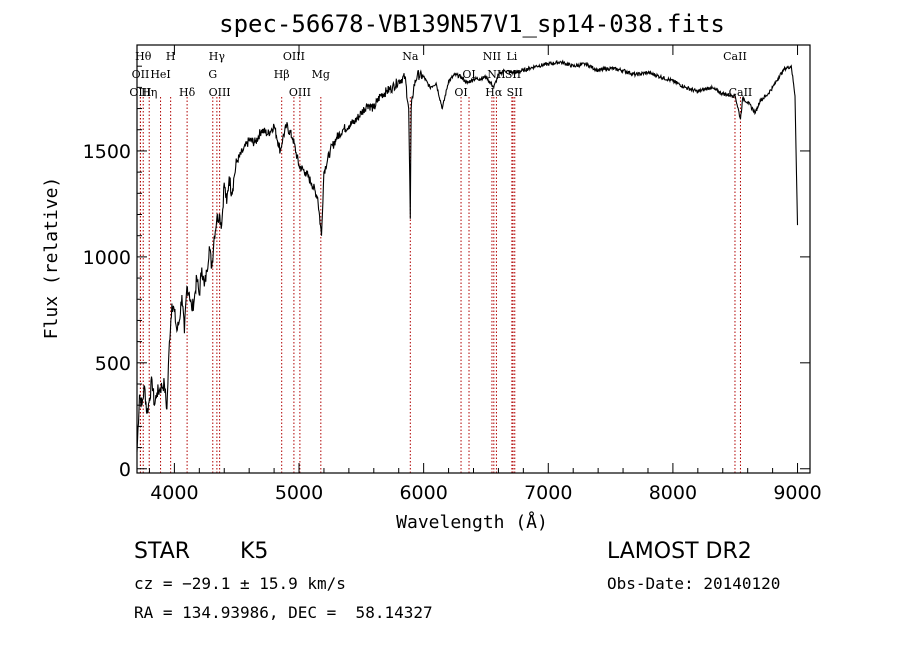 Image resolution: width=900 pixels, height=649 pixels. I want to click on chart-title: spec-56678-VB139N57V1_sp14-038.fits, so click(472, 24).